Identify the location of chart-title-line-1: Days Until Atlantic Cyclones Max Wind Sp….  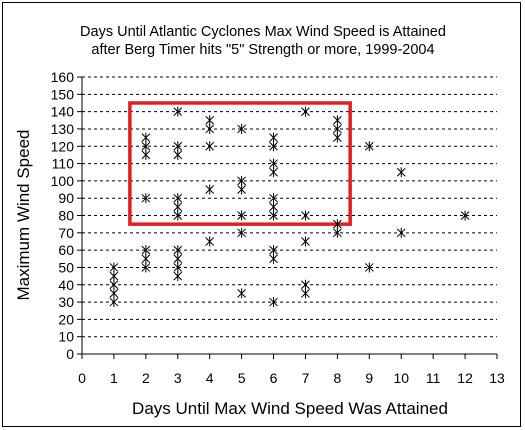
(263, 32).